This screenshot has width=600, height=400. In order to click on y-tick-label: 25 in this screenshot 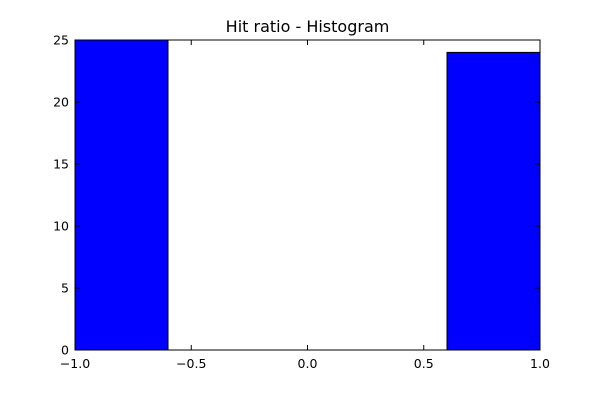, I will do `click(61, 40)`.